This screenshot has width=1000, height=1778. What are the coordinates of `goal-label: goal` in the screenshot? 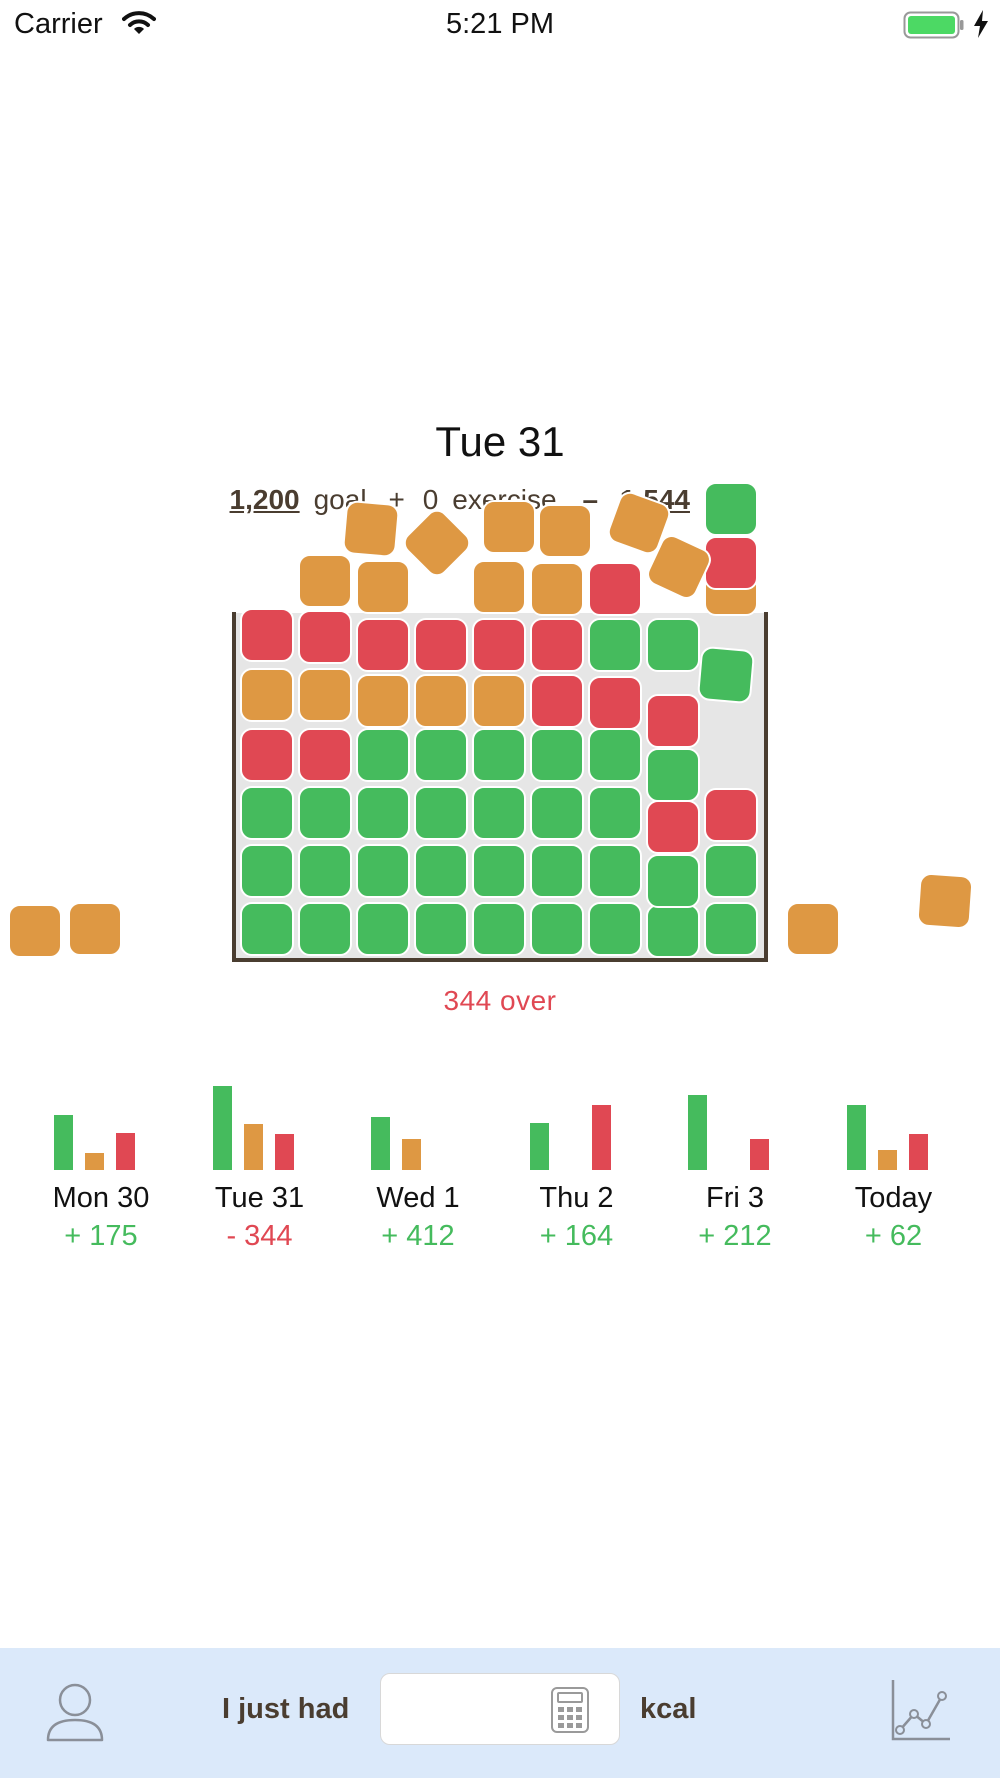 It's located at (340, 499).